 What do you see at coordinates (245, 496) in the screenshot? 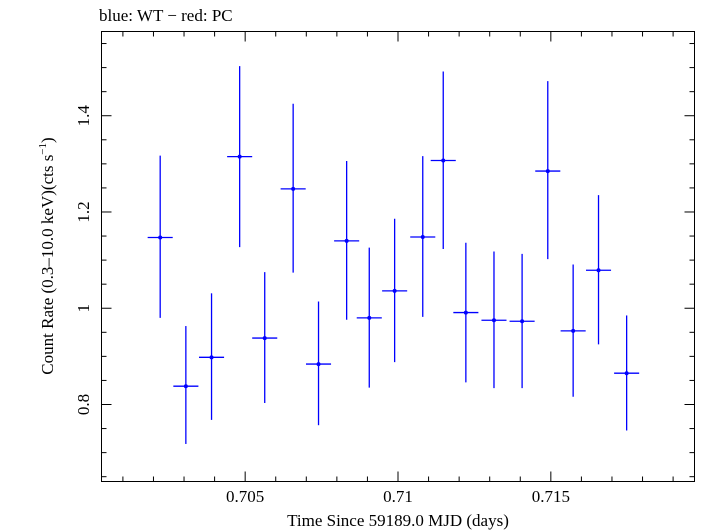
I see `x-tick-label: 0.705` at bounding box center [245, 496].